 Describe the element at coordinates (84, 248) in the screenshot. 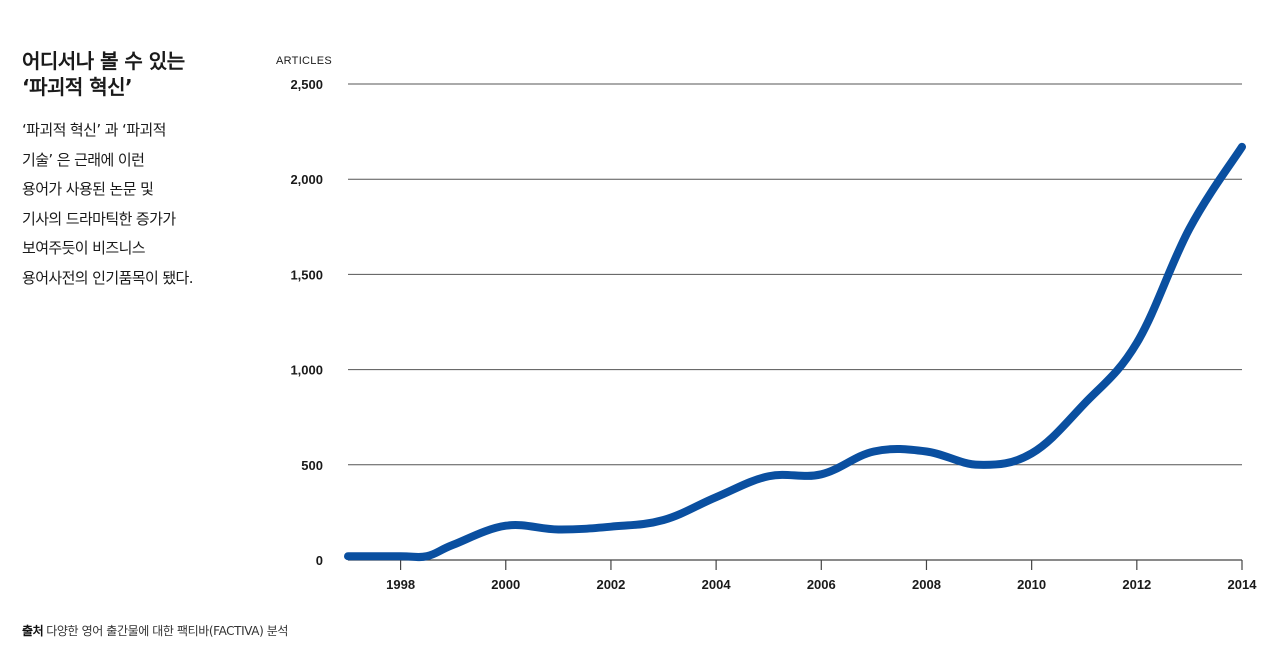

I see `description-line: 보여주듯이 비즈니스` at that location.